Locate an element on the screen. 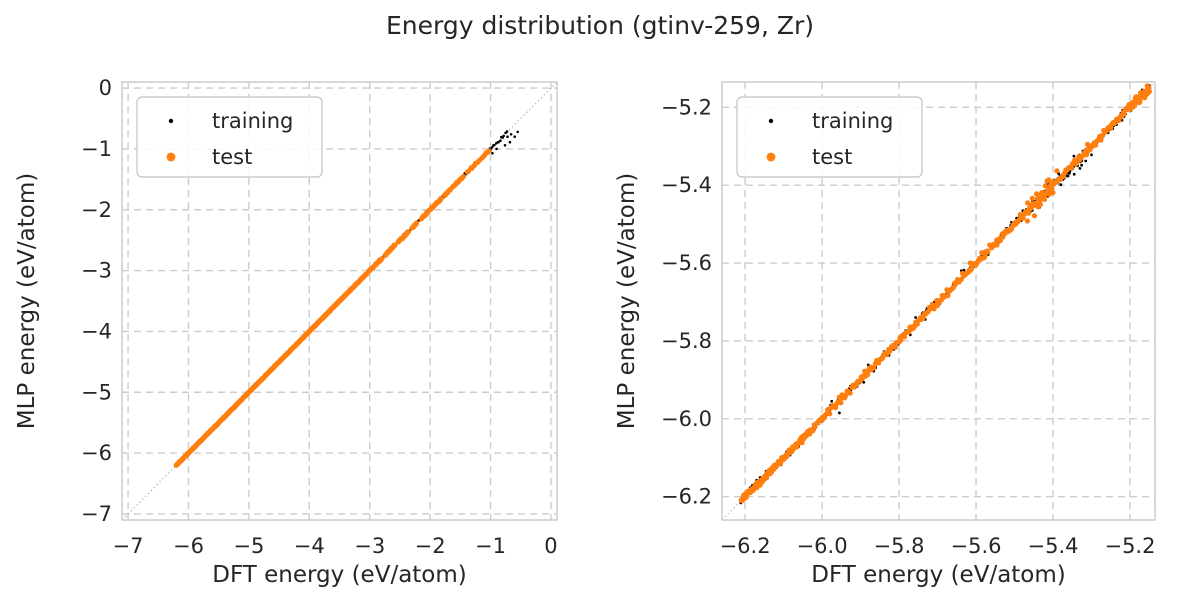 This screenshot has height=600, width=1200. x-tick-label: −5.6 is located at coordinates (976, 546).